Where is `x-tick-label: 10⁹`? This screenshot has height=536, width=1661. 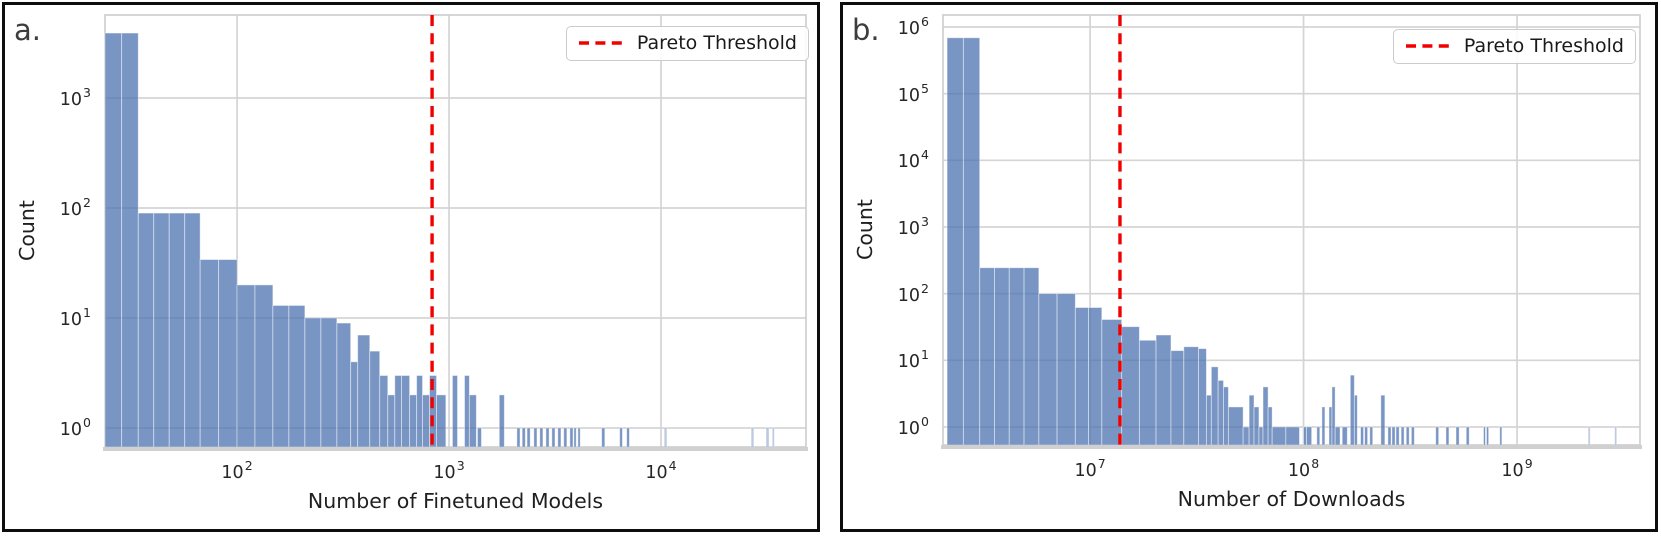
x-tick-label: 10⁹ is located at coordinates (1517, 468).